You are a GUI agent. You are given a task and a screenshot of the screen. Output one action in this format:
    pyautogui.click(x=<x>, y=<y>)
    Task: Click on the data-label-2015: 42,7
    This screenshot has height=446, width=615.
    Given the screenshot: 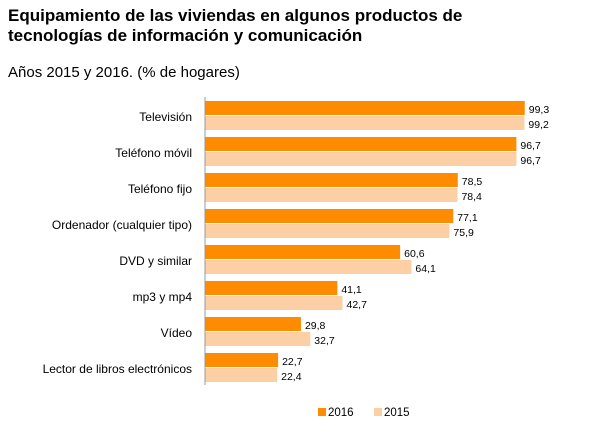 What is the action you would take?
    pyautogui.click(x=356, y=305)
    